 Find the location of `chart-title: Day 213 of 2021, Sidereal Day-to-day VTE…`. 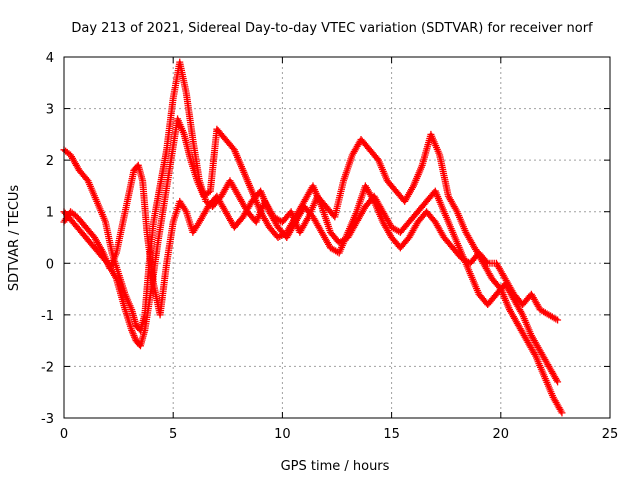

chart-title: Day 213 of 2021, Sidereal Day-to-day VTE… is located at coordinates (332, 28).